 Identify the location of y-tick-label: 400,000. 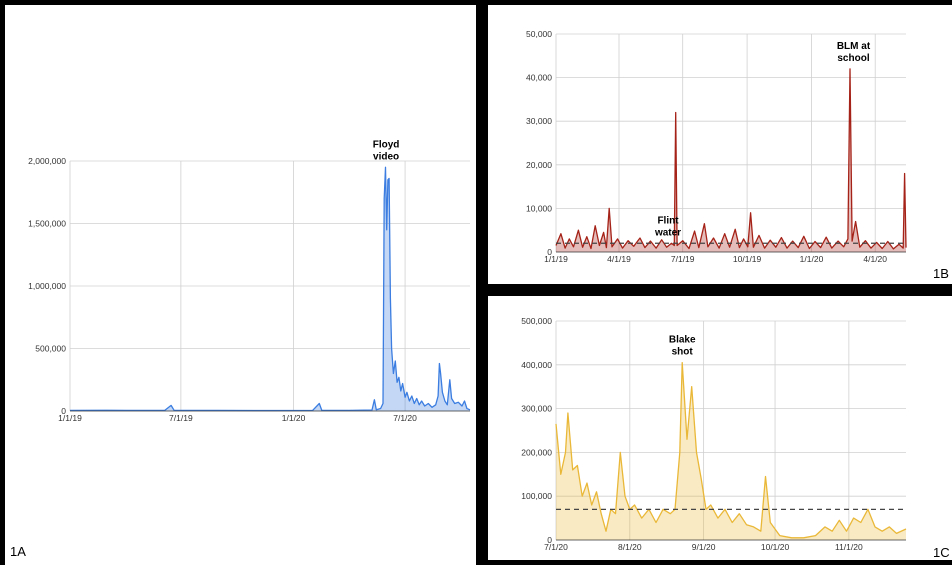
(536, 365).